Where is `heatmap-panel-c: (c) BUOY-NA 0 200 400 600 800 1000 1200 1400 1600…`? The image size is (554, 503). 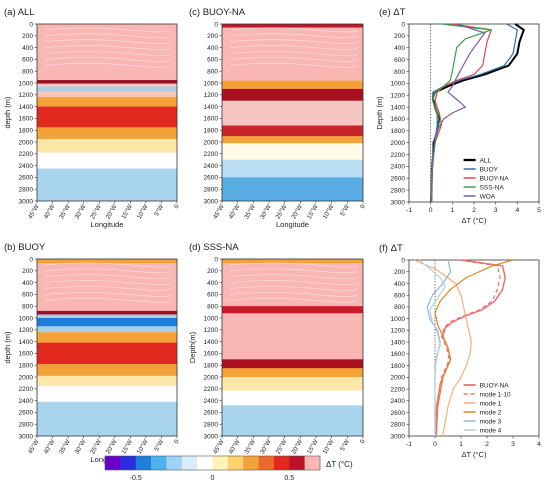 heatmap-panel-c: (c) BUOY-NA 0 200 400 600 800 1000 1200 1400 1600… is located at coordinates (278, 118).